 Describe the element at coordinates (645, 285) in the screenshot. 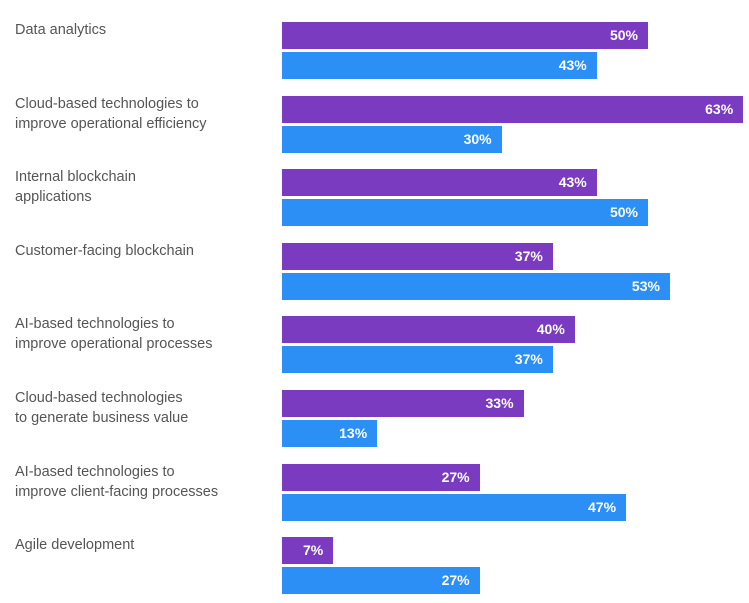

I see `data-label: 53%` at that location.